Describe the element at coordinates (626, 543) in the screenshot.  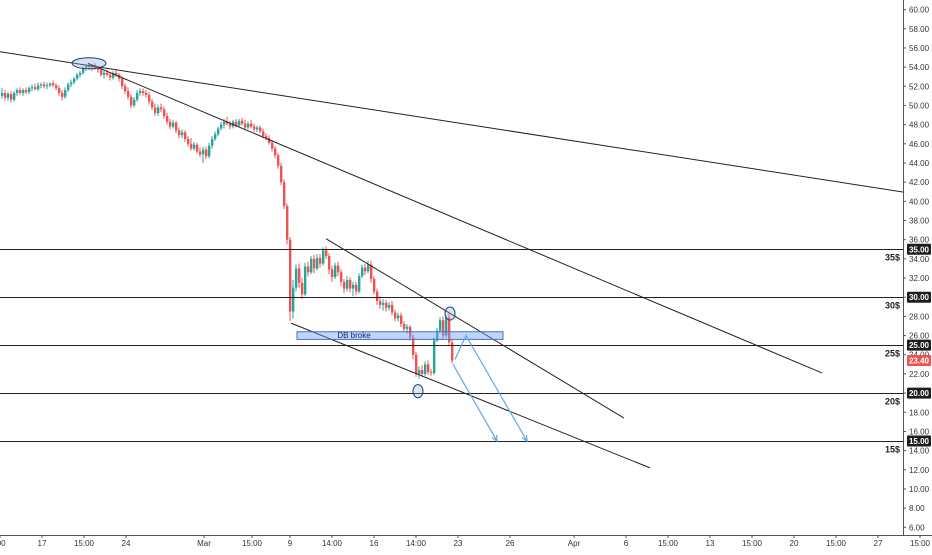
I see `time-tick-label: 6` at that location.